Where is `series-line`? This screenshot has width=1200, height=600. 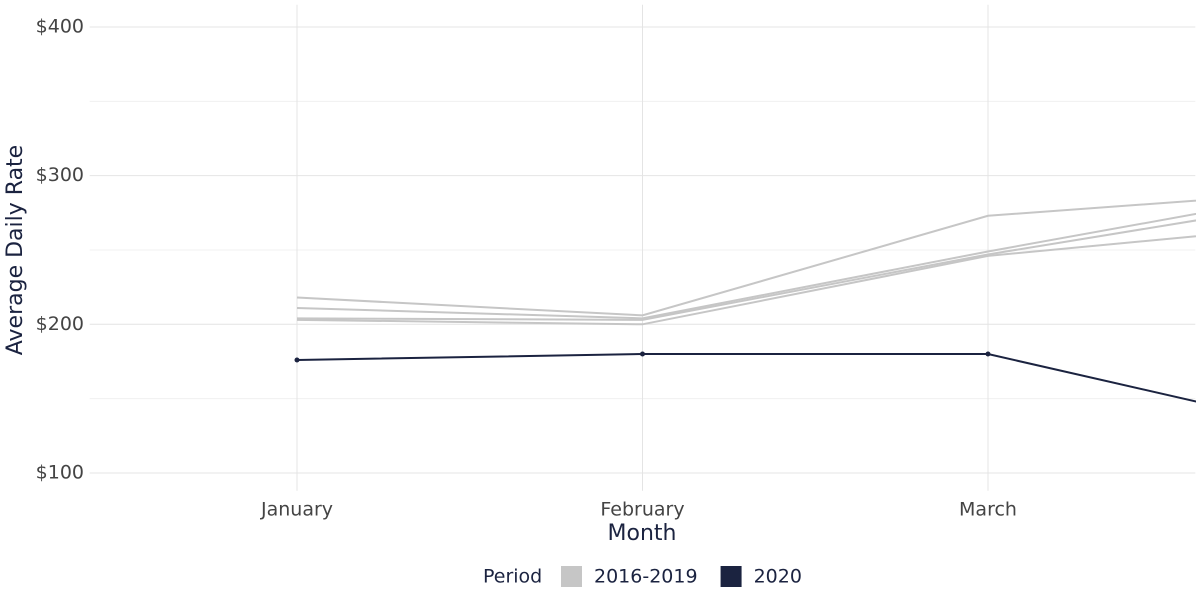
series-line is located at coordinates (746, 378).